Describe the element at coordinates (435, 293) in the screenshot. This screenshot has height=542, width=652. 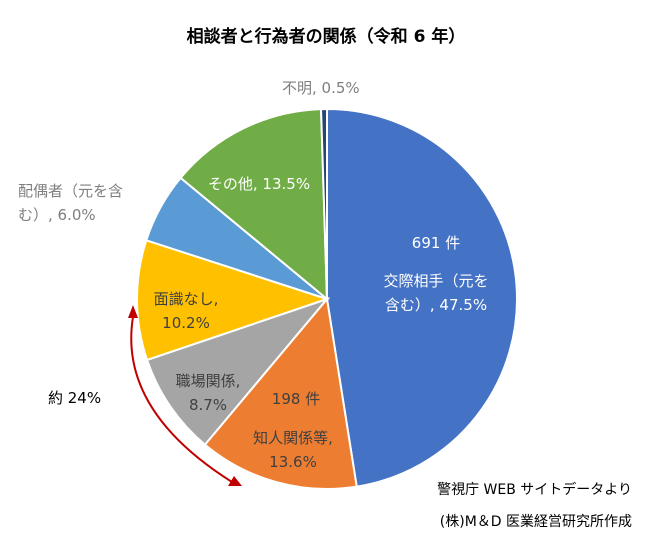
I see `slice-label-koryu: 交際相手（元を含む）, 47.5%` at that location.